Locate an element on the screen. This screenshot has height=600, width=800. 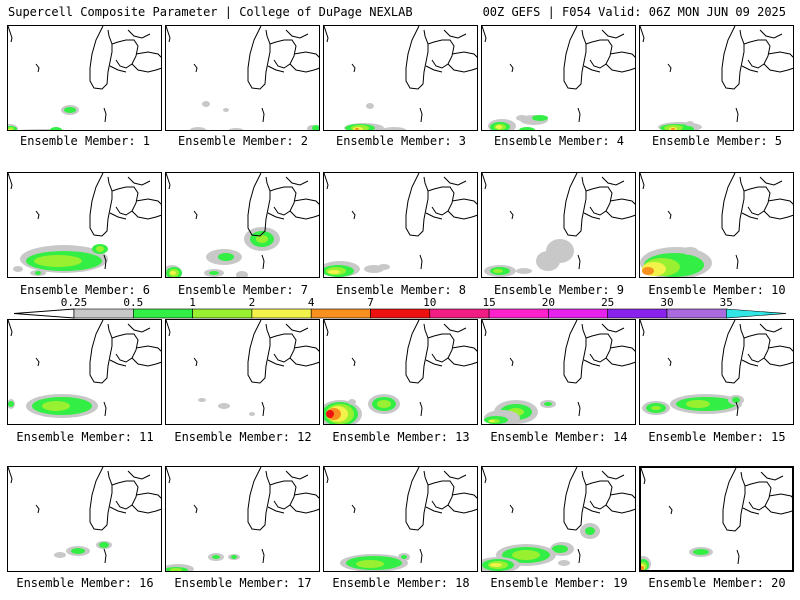
colorbar-tick-label-8: 20 is located at coordinates (548, 302).